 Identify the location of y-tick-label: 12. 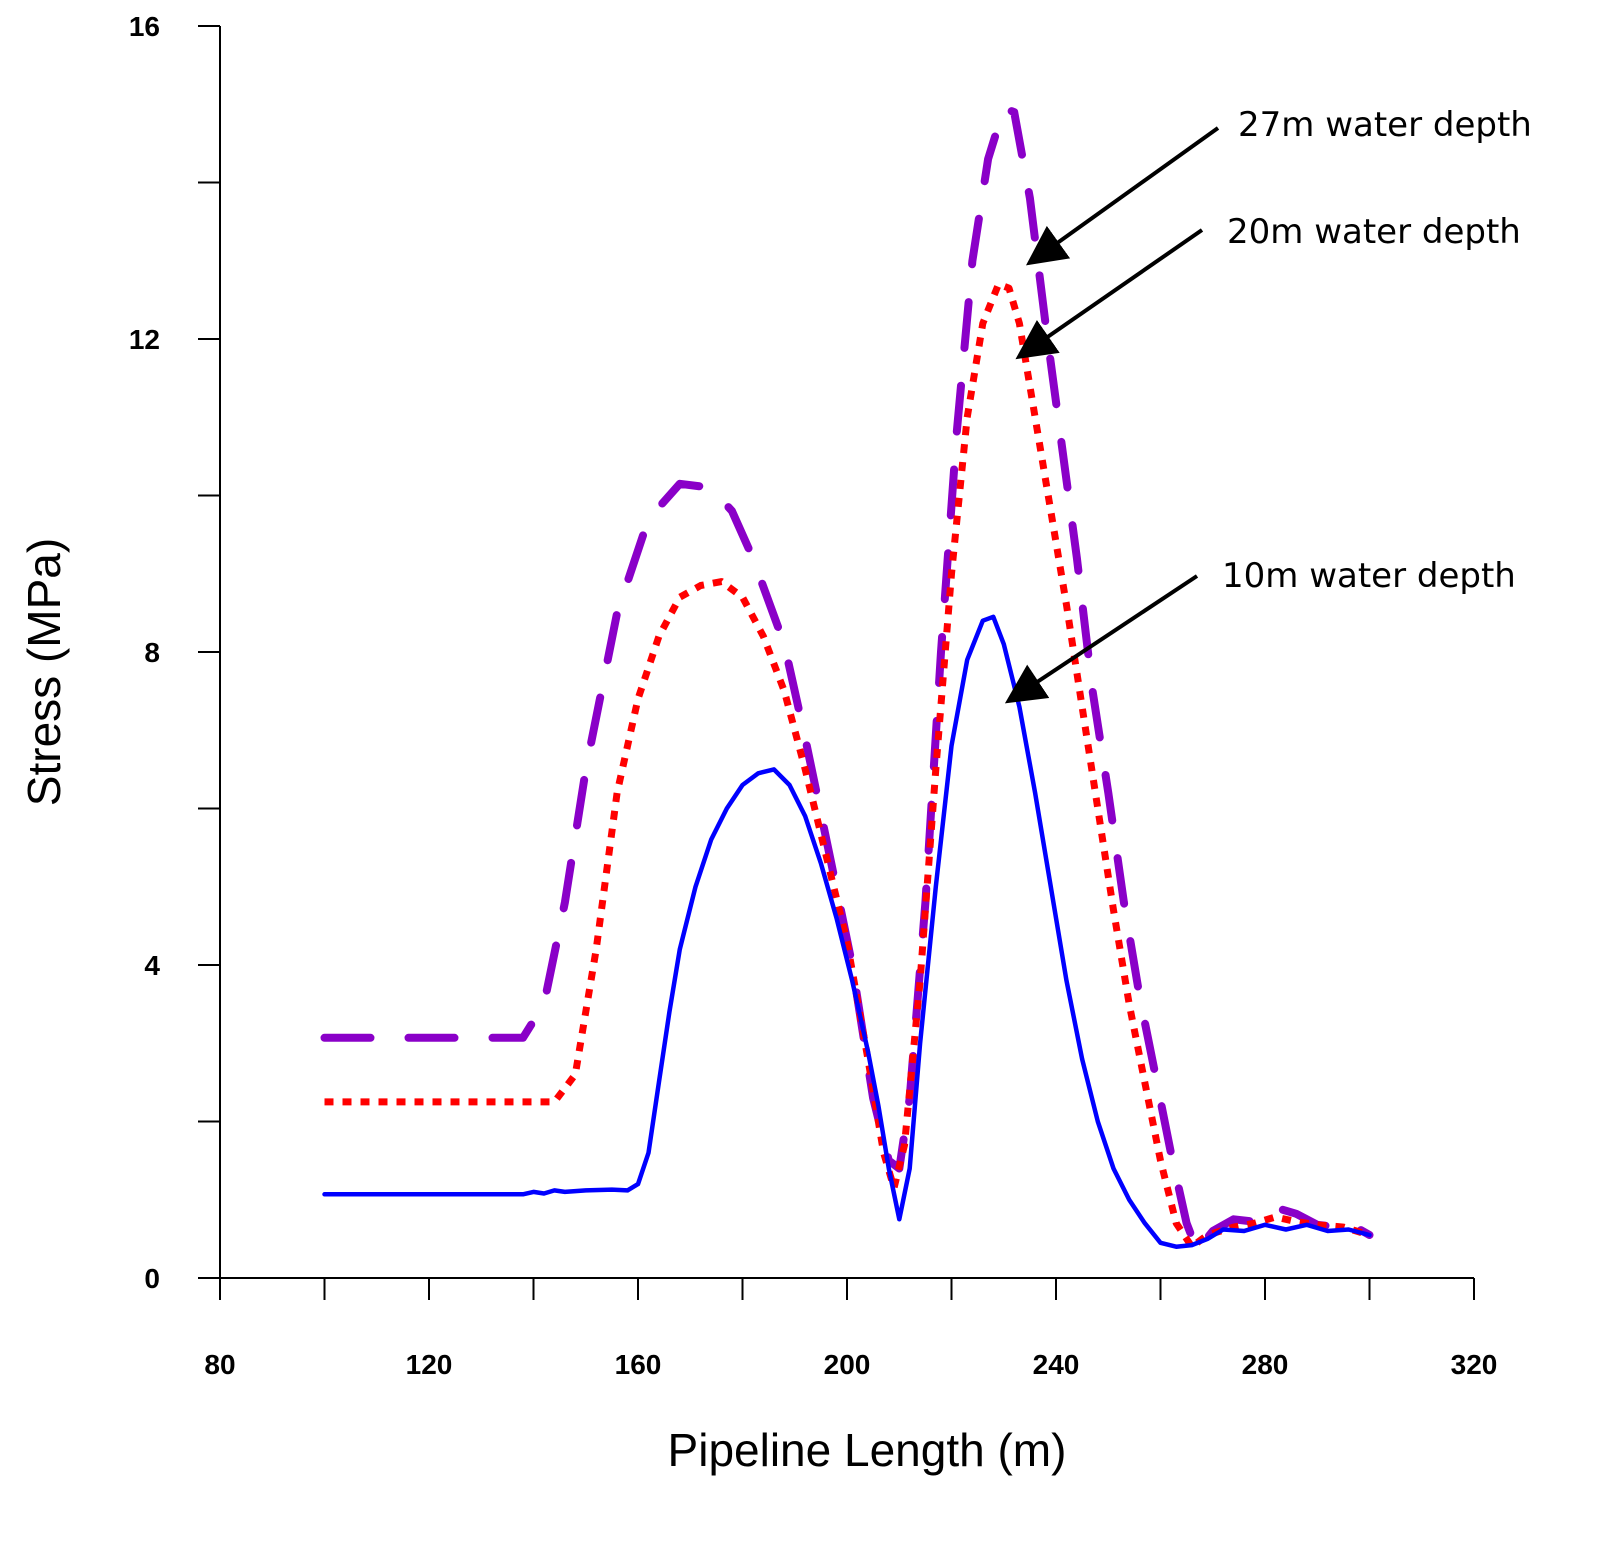
(144, 339).